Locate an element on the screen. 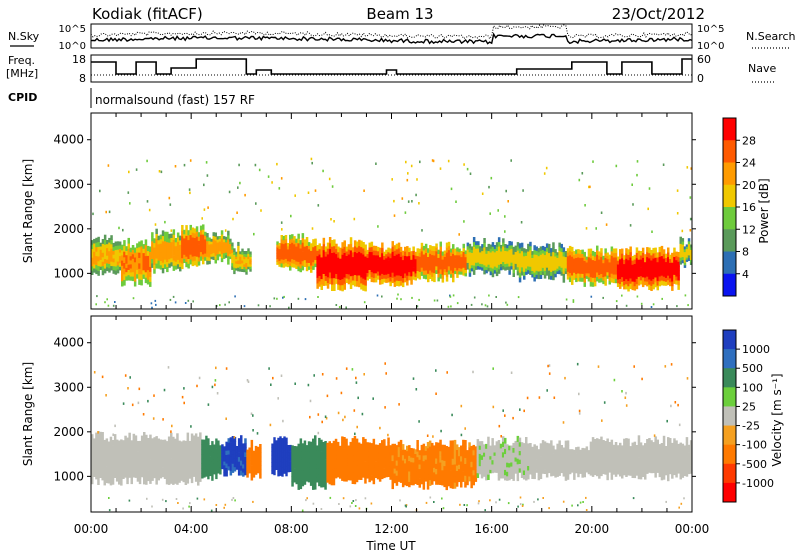 Image resolution: width=800 pixels, height=554 pixels. velocity-cell-2093 is located at coordinates (645, 455).